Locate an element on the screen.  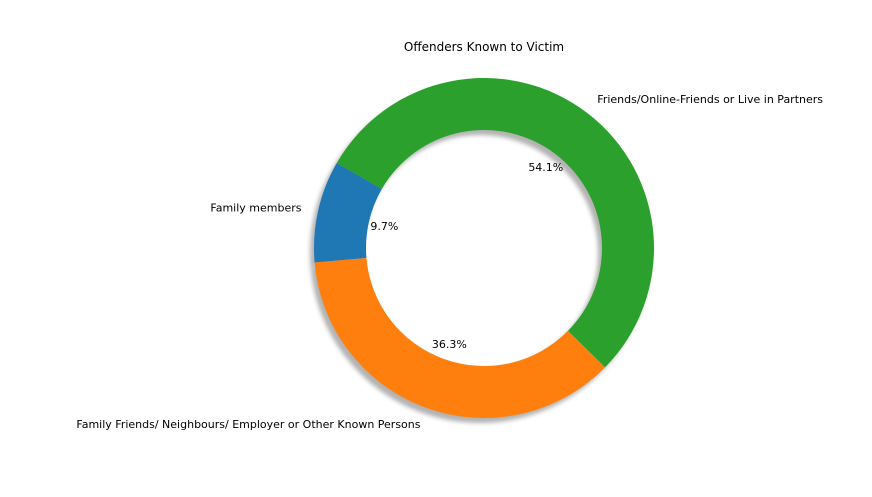
slice-0-label: Family members is located at coordinates (255, 207).